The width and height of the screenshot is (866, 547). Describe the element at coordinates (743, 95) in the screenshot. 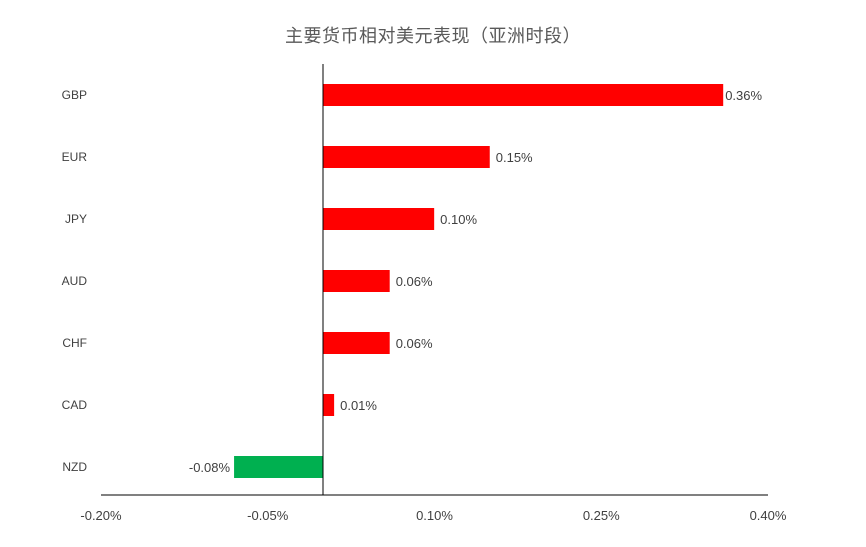

I see `data-label: 0.36%` at that location.